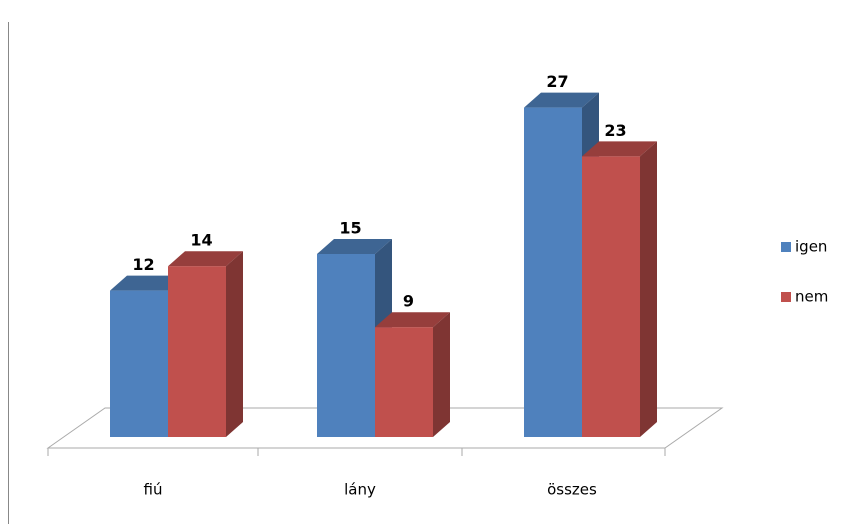 This screenshot has height=524, width=853. Describe the element at coordinates (350, 228) in the screenshot. I see `data-label: 15` at that location.